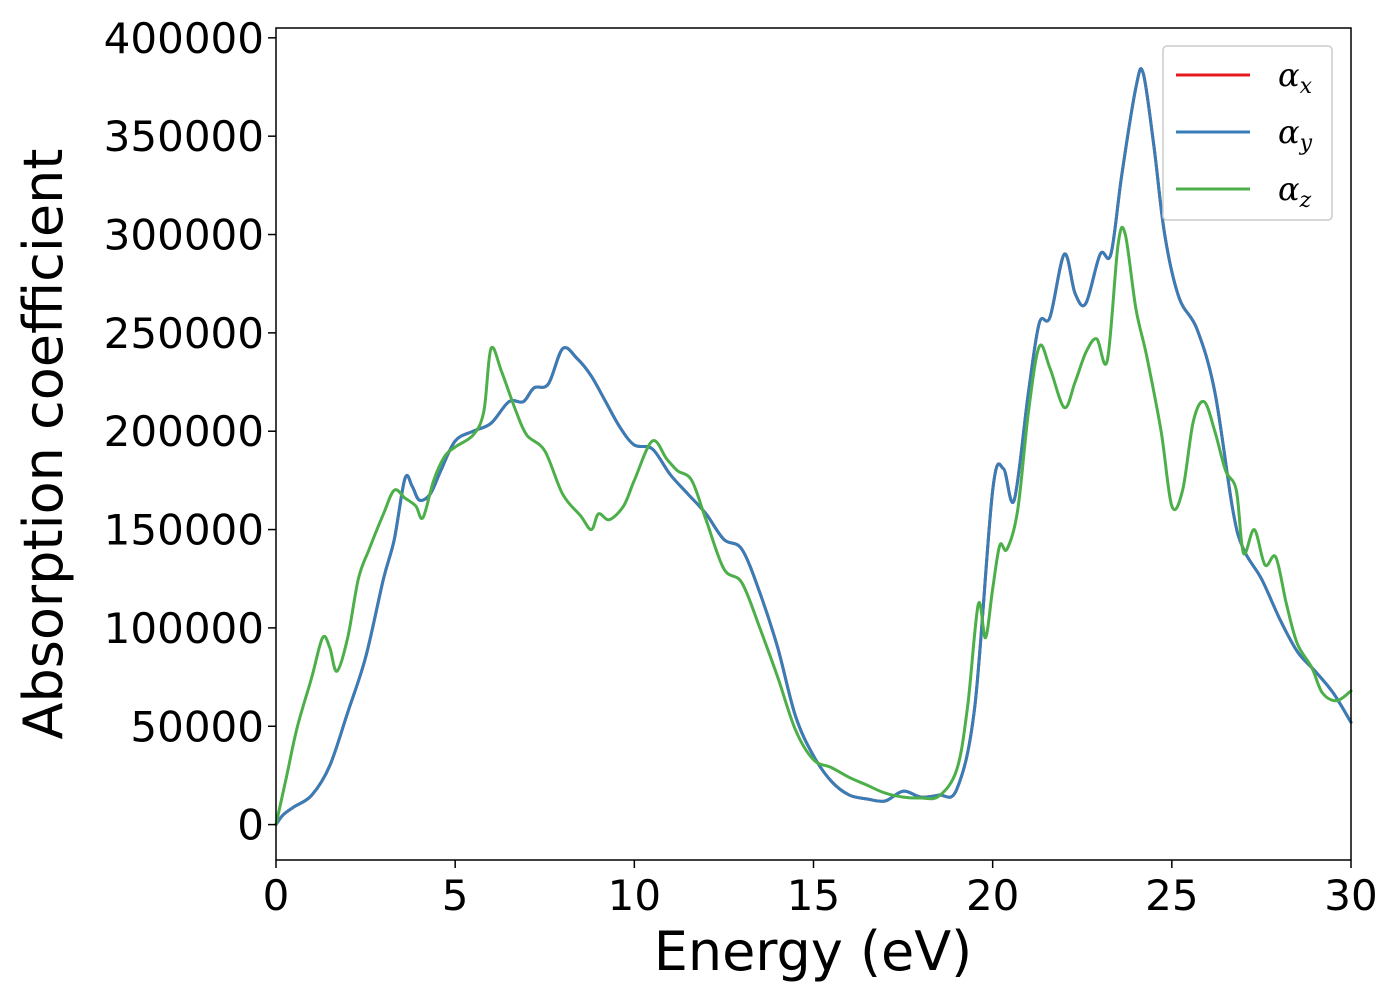  What do you see at coordinates (276, 895) in the screenshot?
I see `x-tick-label: 0` at bounding box center [276, 895].